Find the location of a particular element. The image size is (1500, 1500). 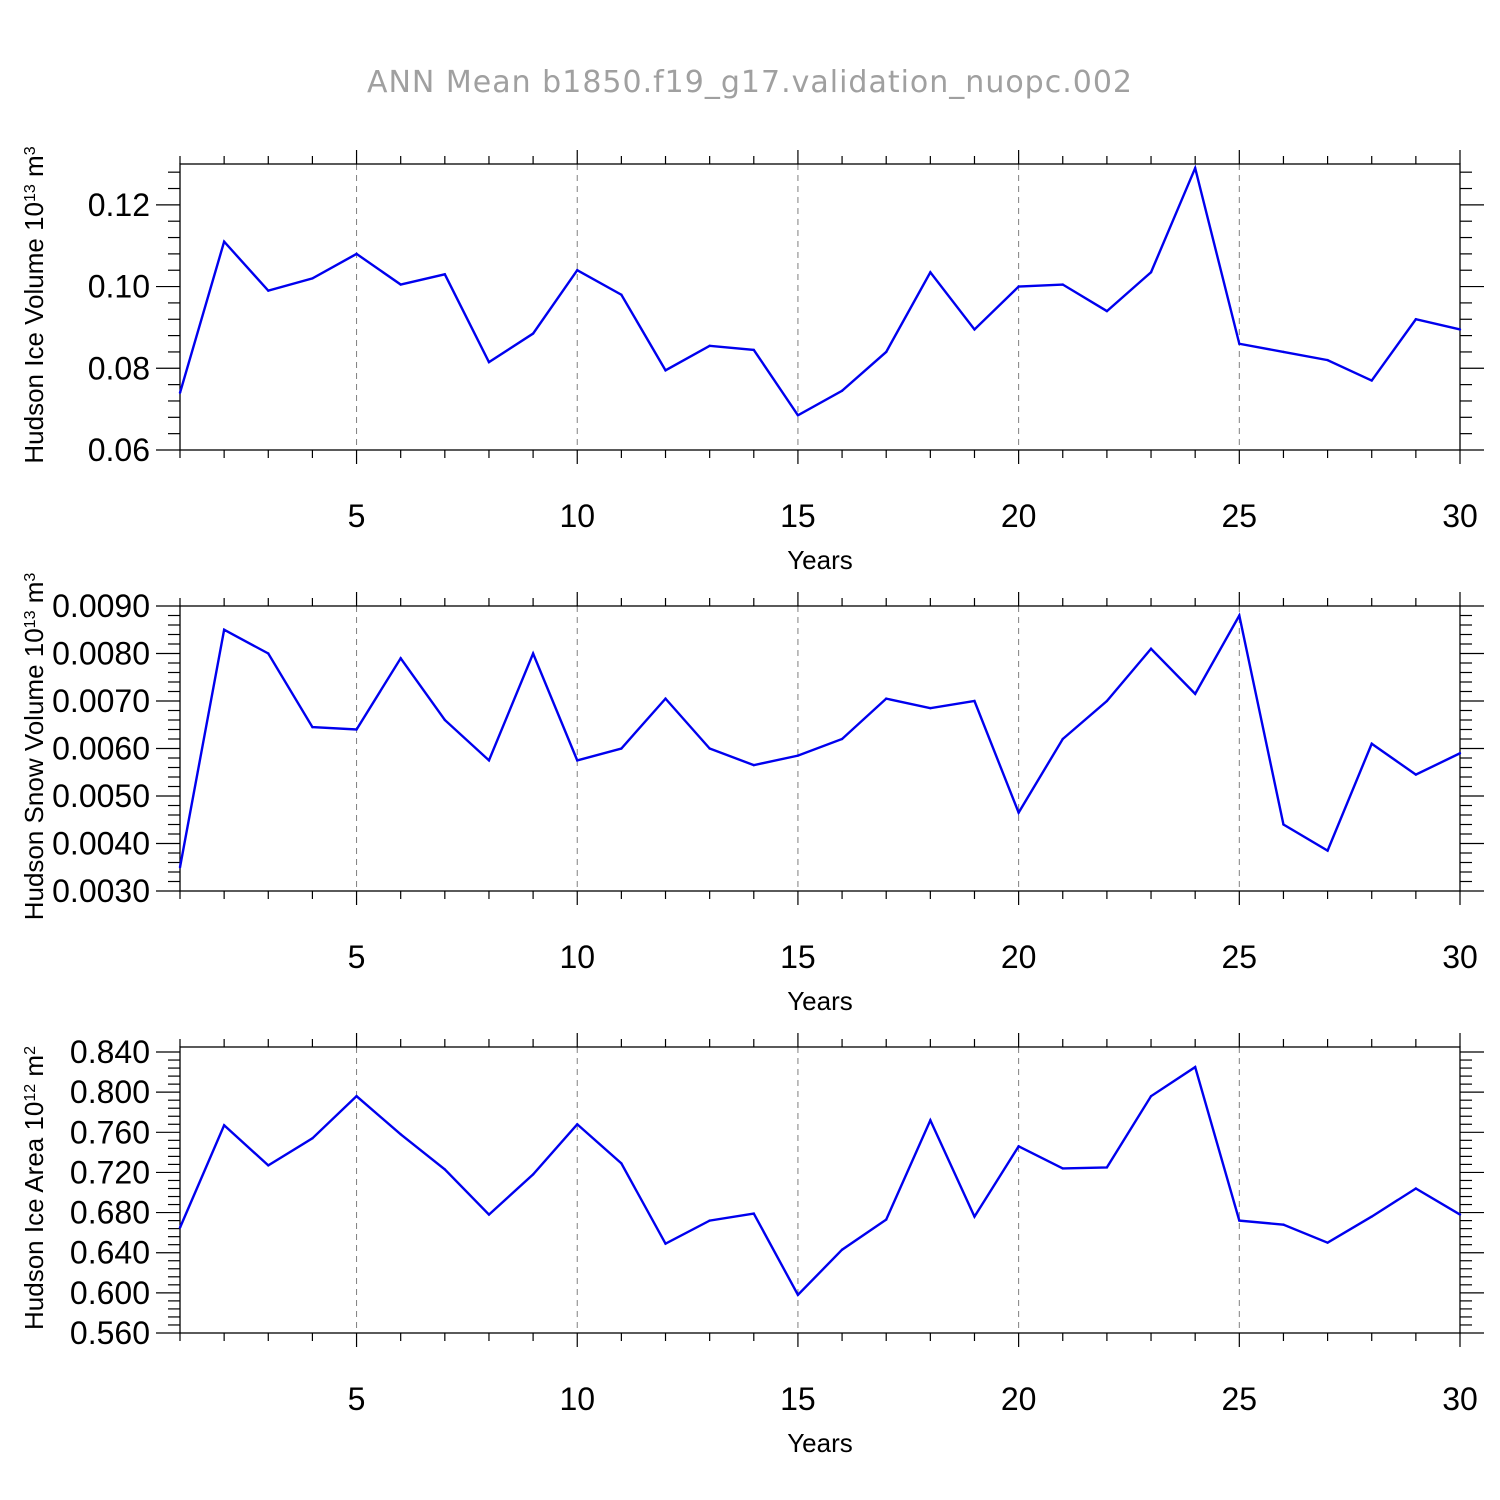

y-tick-label: 0.0060 is located at coordinates (101, 749).